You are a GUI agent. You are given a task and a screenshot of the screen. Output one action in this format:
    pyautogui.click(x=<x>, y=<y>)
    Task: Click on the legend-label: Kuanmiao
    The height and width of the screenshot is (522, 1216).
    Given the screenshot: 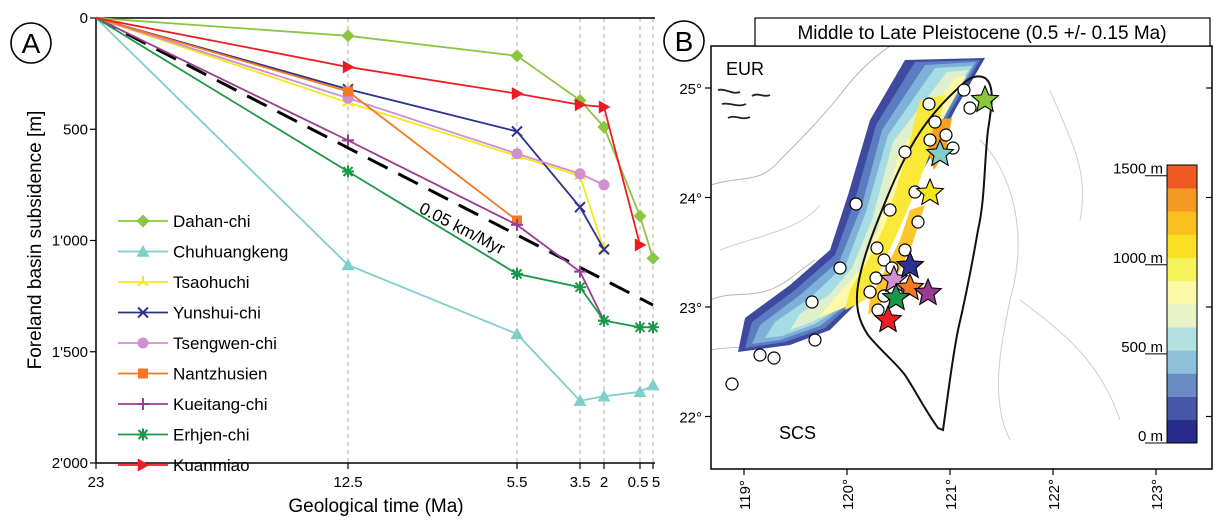 What is the action you would take?
    pyautogui.click(x=211, y=465)
    